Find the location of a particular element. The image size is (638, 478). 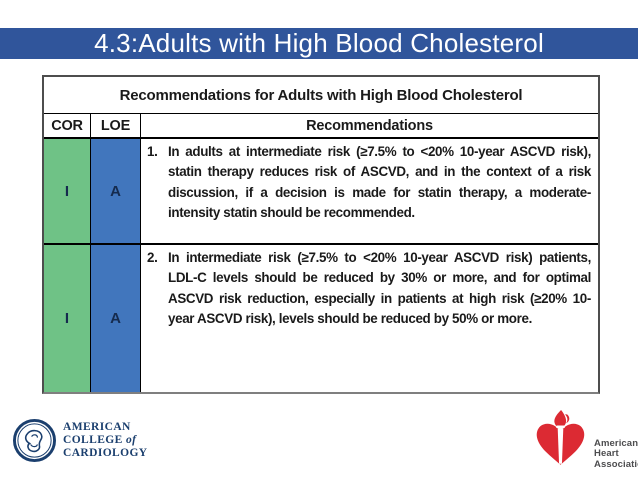

acc-line-2: COLLEGE of is located at coordinates (100, 440).